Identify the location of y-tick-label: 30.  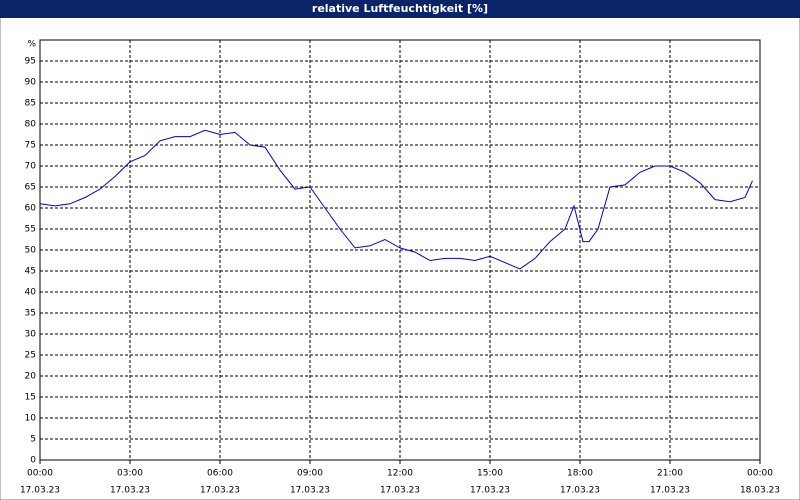
(31, 335).